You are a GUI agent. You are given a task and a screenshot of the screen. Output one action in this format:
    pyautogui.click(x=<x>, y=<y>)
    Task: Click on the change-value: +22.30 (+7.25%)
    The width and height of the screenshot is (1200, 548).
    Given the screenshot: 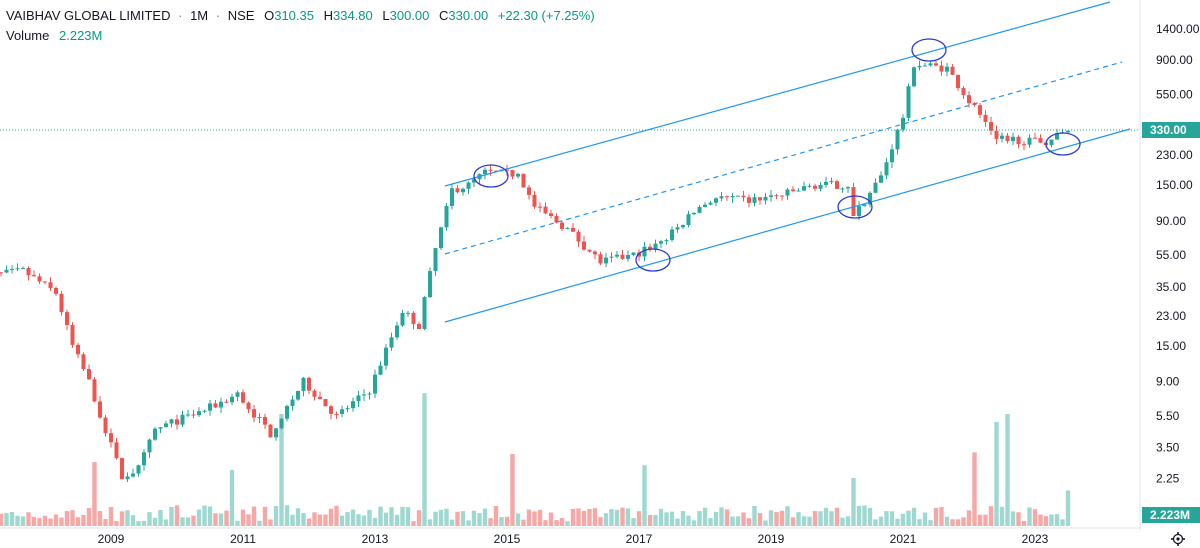 What is the action you would take?
    pyautogui.click(x=546, y=15)
    